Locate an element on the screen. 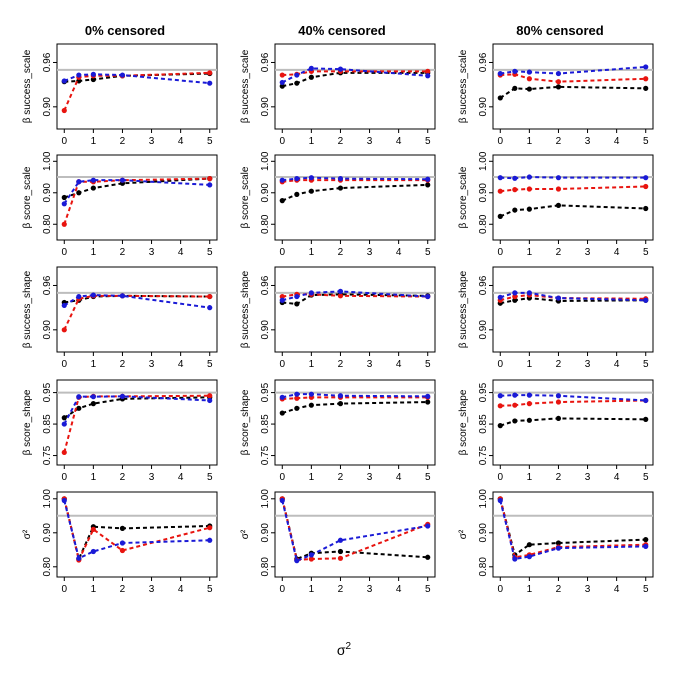 Image resolution: width=700 pixels, height=700 pixels. panel-r1-c2: 0 1 2 3 4 5 0.80 0.90 1.00 β score_scale is located at coordinates (556, 204).